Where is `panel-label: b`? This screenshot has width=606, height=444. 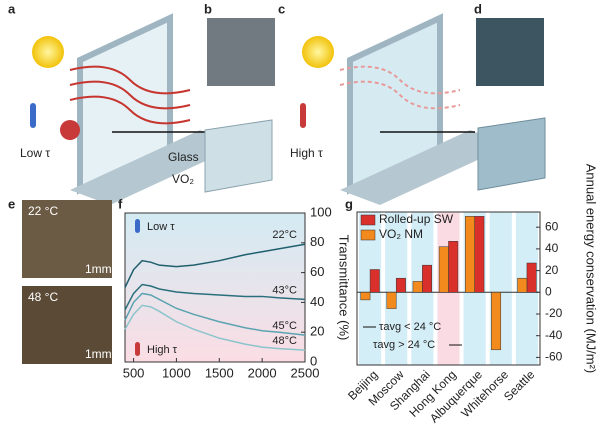 panel-label: b is located at coordinates (208, 8).